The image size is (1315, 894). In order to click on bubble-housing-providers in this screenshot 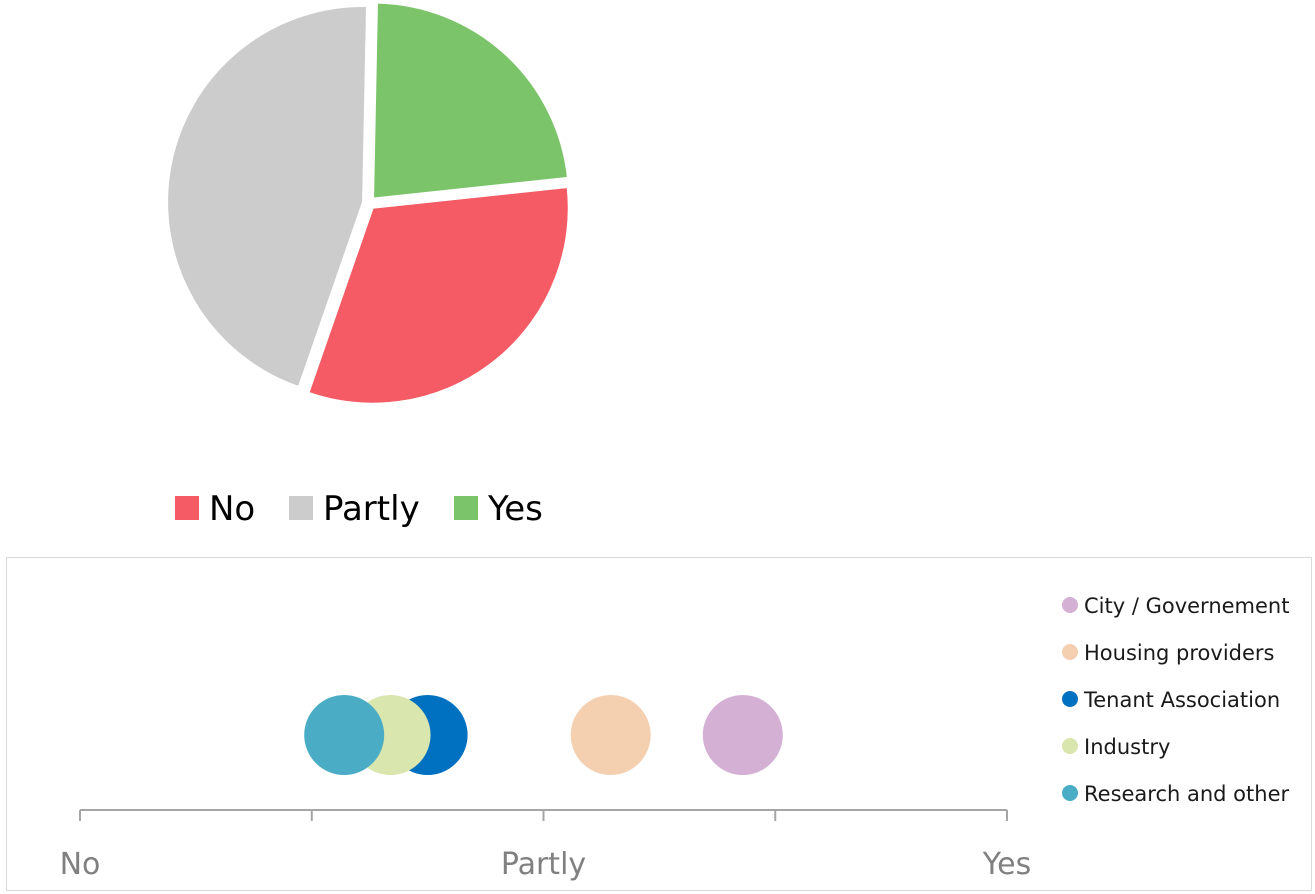, I will do `click(610, 735)`.